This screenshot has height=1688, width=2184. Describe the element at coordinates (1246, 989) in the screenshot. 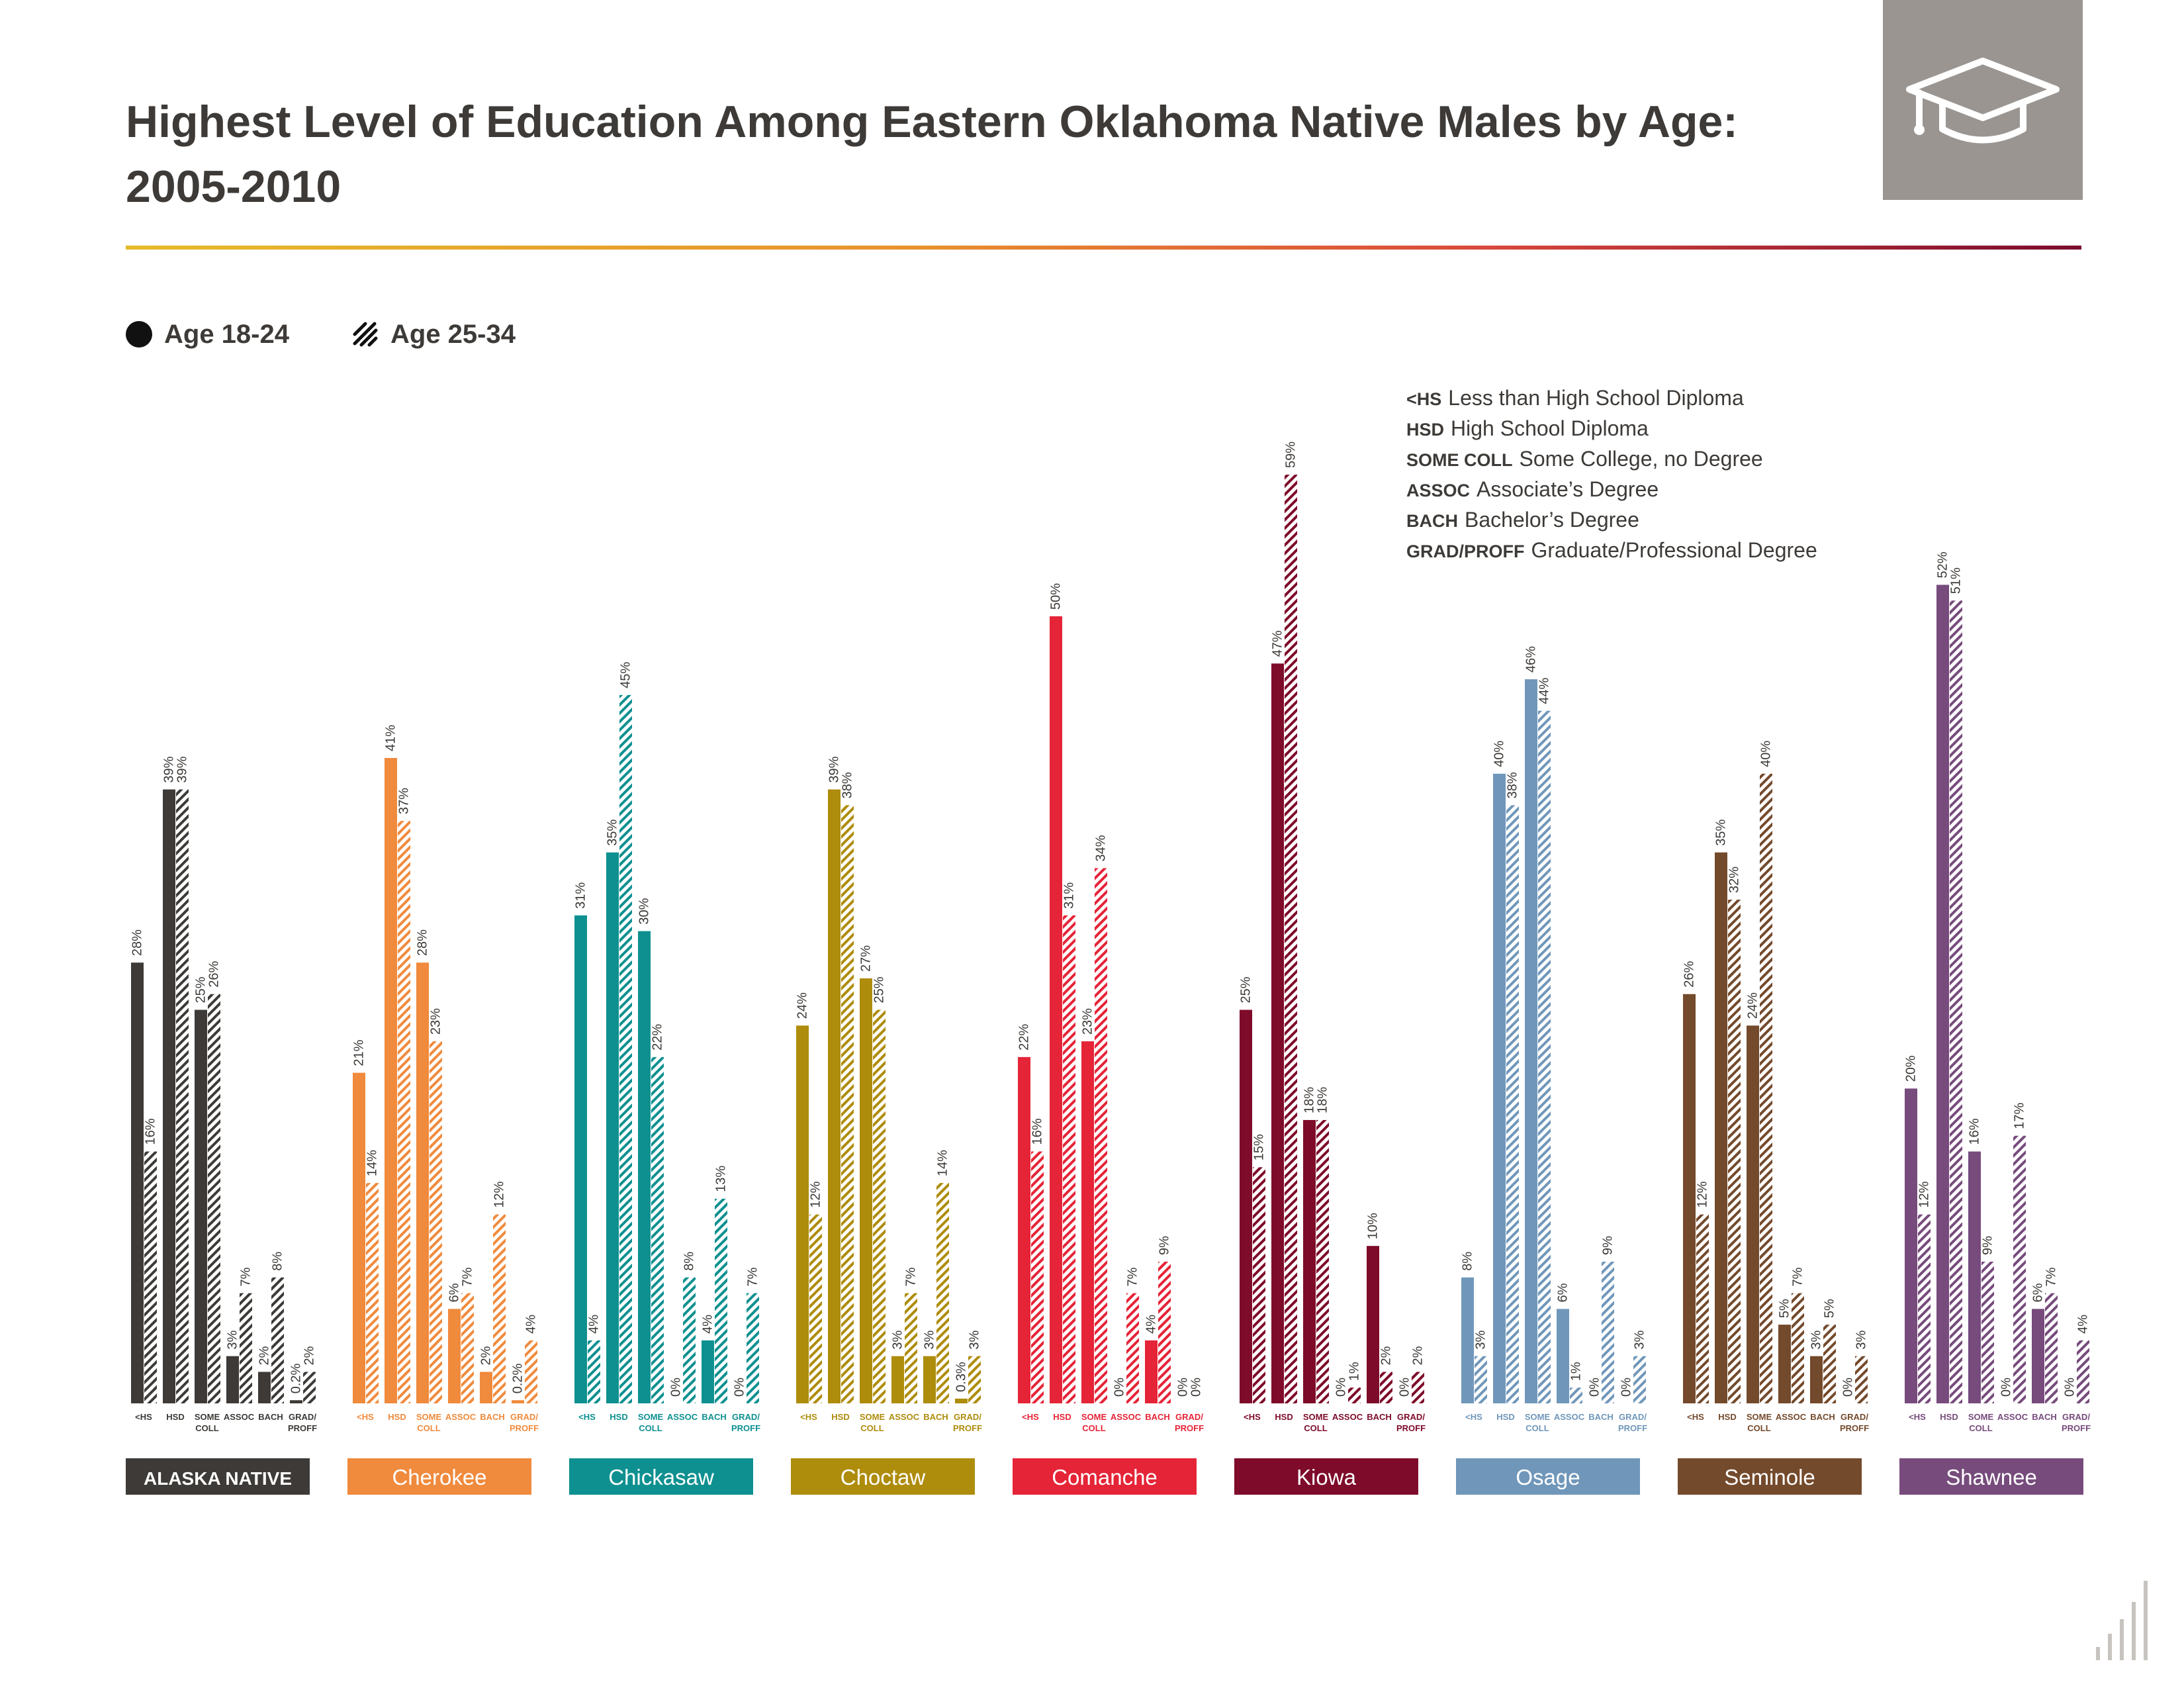

I see `value-label-18-24: 25%` at that location.